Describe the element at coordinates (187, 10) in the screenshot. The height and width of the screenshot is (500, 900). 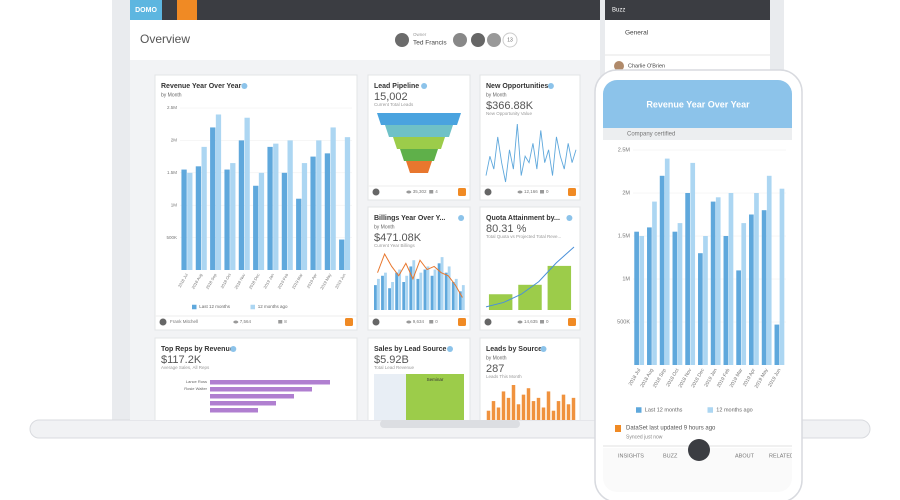
I see `app-icon` at that location.